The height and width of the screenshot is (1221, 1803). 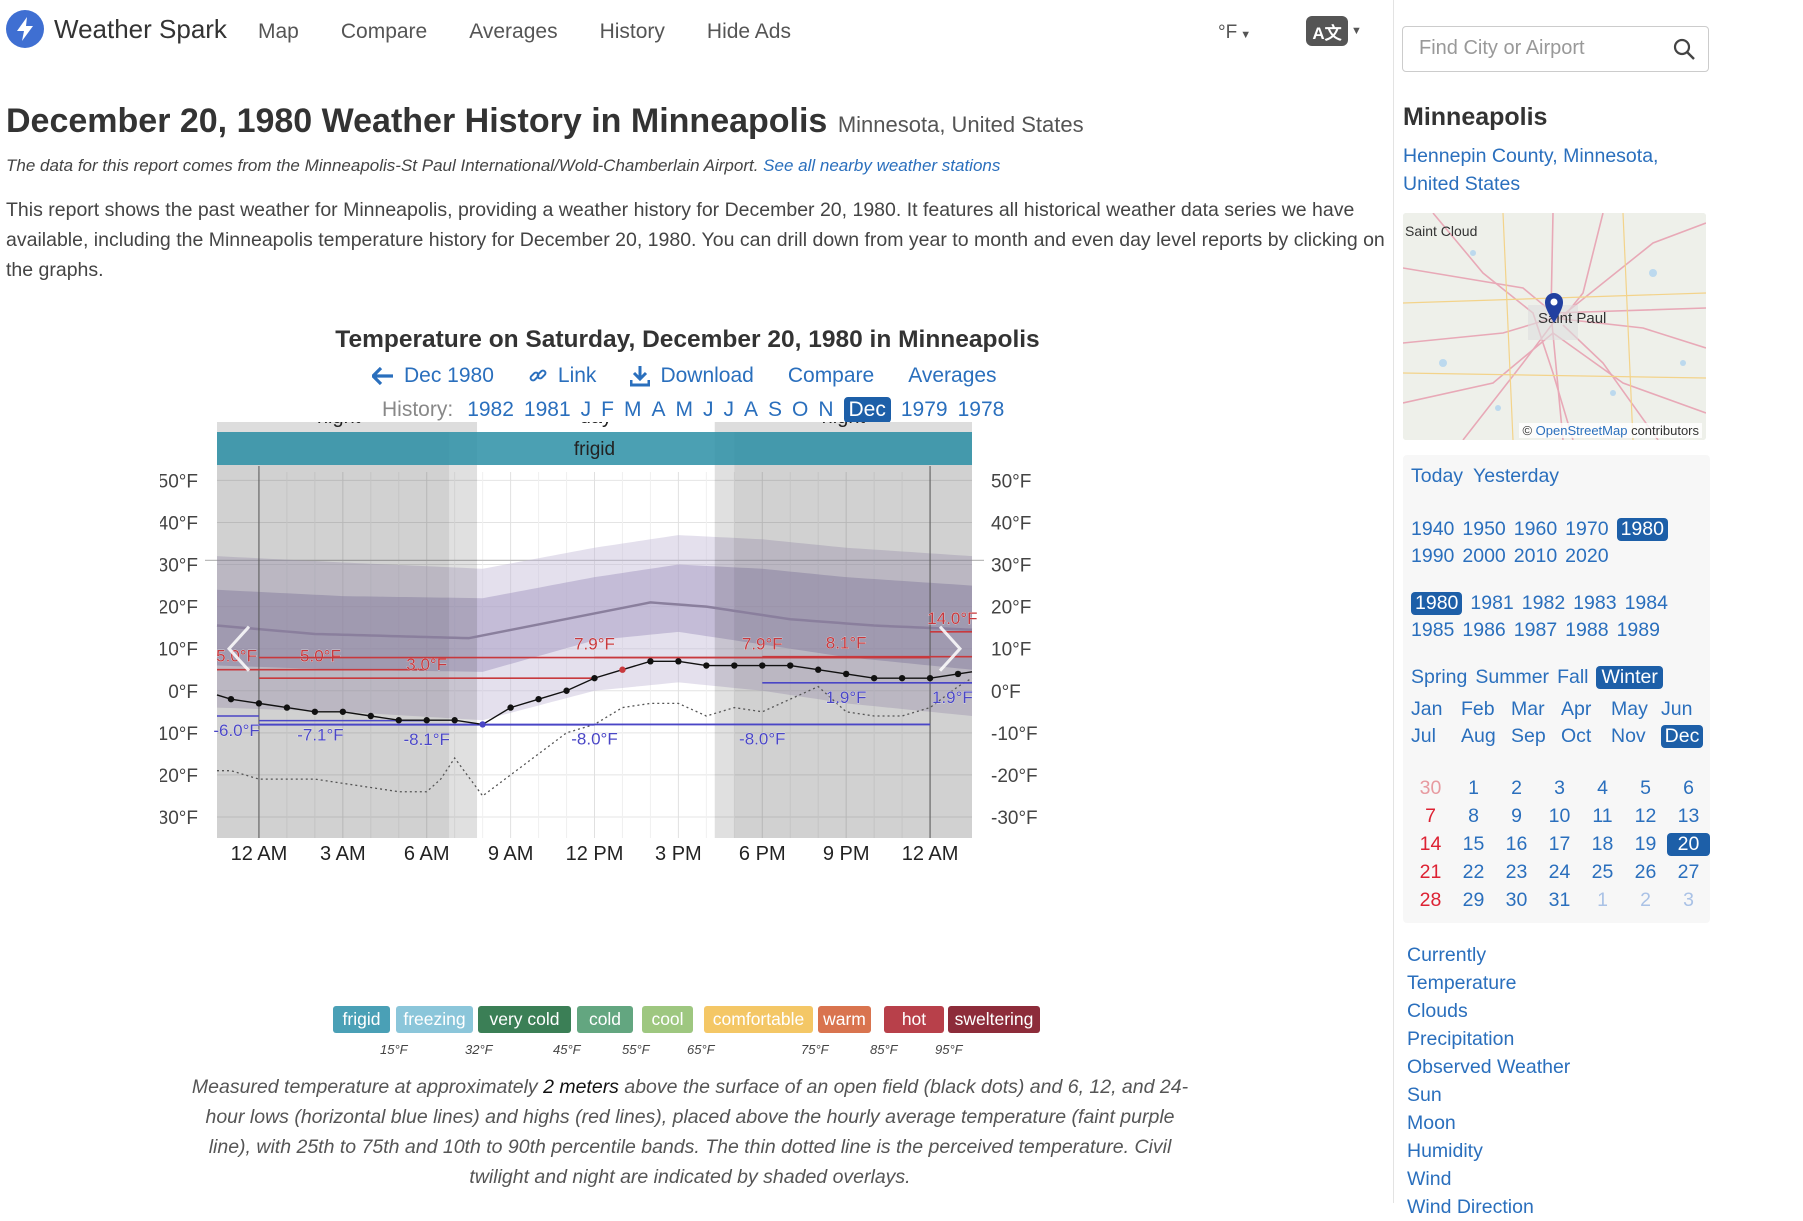 What do you see at coordinates (1535, 529) in the screenshot?
I see `calendar-item: 1960` at bounding box center [1535, 529].